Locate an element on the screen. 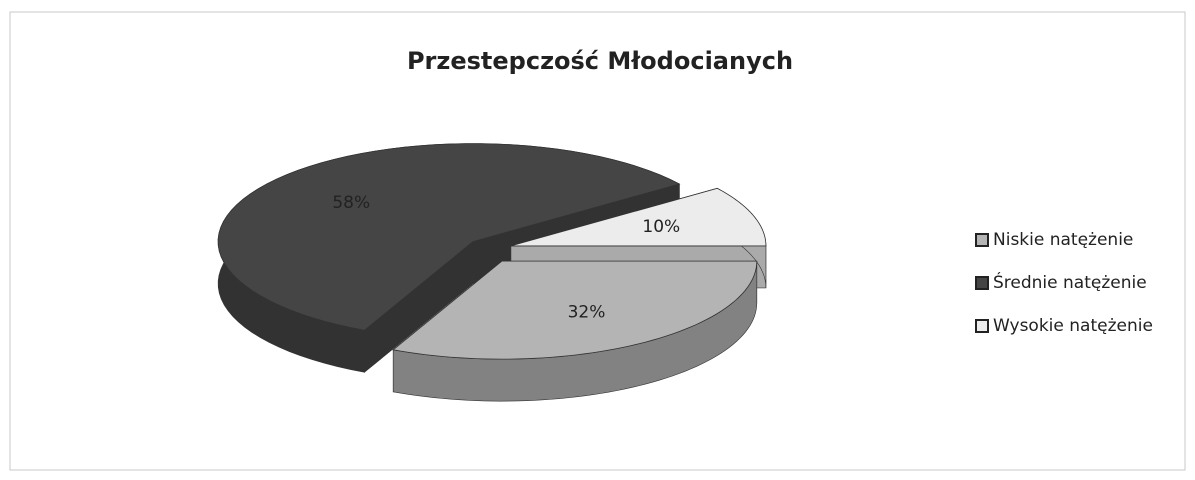 The height and width of the screenshot is (480, 1195). data-label: 58% is located at coordinates (351, 203).